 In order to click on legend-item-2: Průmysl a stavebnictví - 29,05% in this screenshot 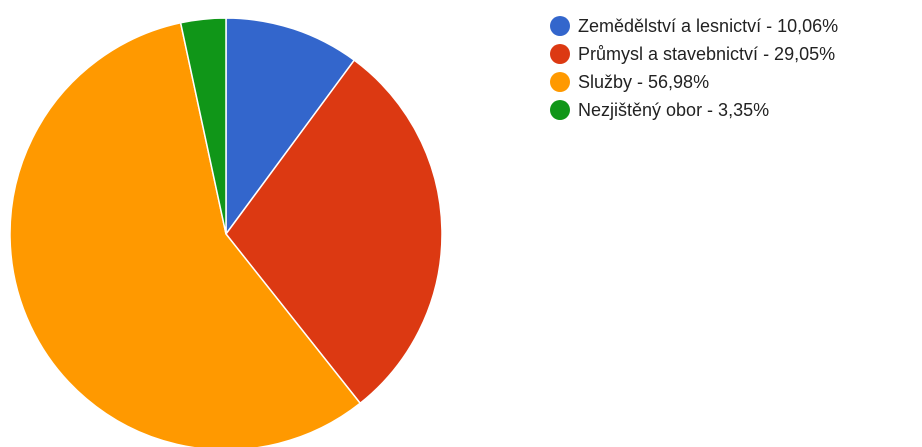, I will do `click(694, 54)`.